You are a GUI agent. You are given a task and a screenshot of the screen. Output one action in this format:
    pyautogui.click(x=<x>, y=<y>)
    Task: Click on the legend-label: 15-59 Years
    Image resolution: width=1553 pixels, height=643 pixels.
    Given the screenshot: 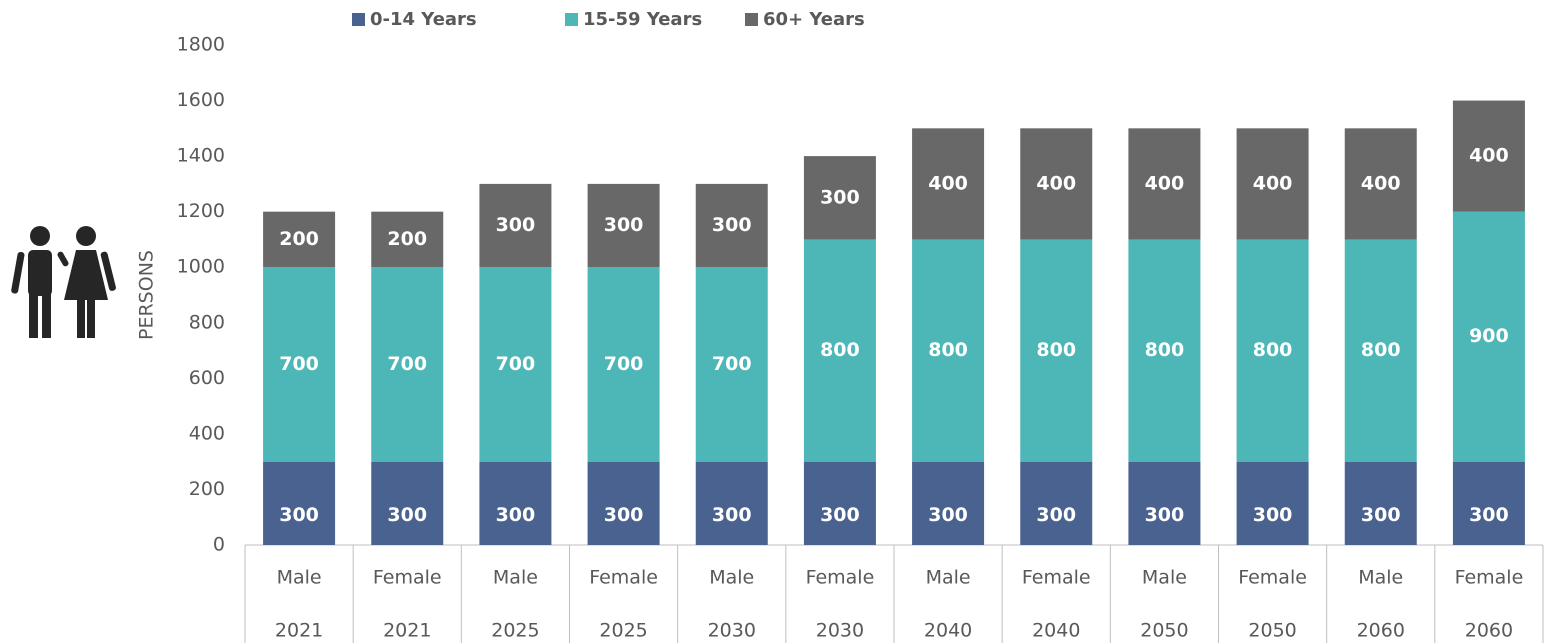 What is the action you would take?
    pyautogui.click(x=642, y=19)
    